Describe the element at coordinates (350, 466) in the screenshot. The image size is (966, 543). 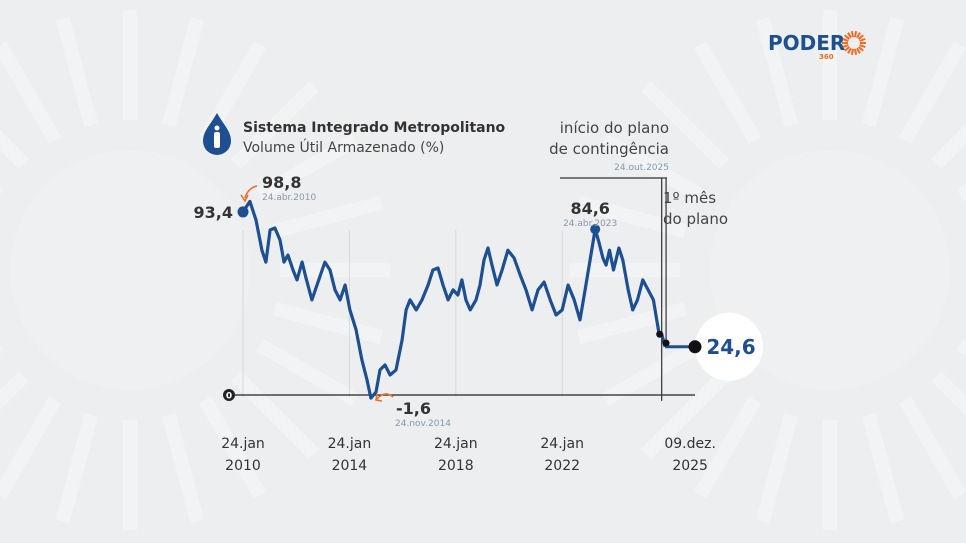
I see `x-tick-label: 2014` at that location.